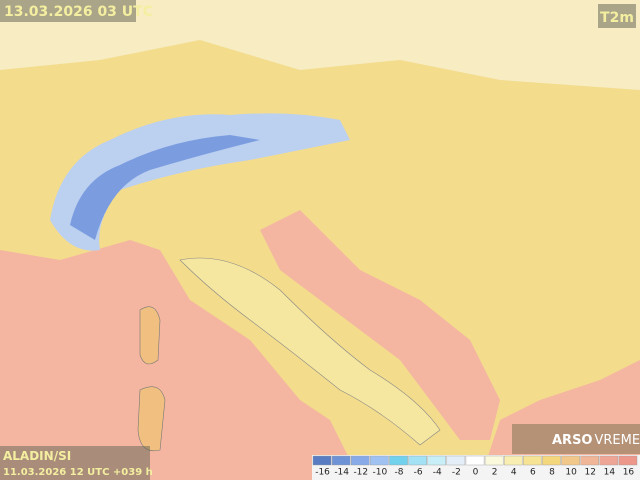  Describe the element at coordinates (75, 463) in the screenshot. I see `model-box` at that location.